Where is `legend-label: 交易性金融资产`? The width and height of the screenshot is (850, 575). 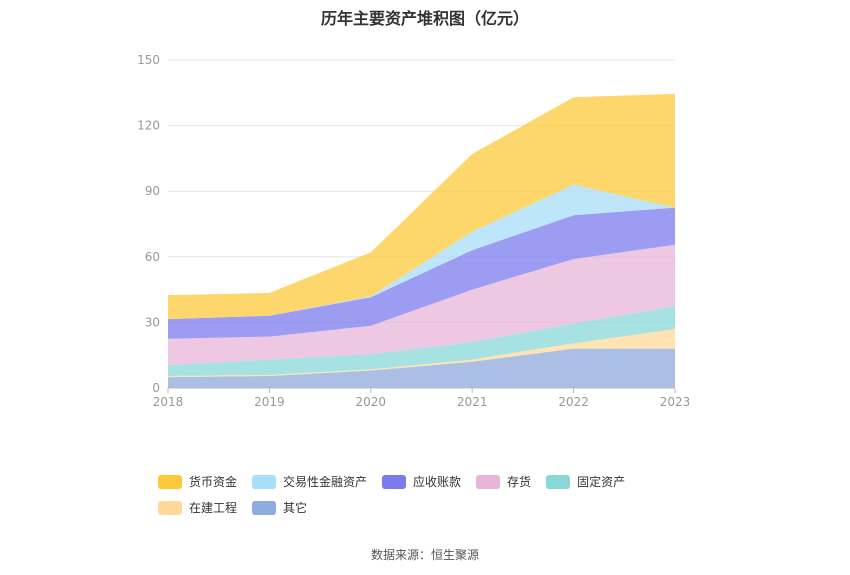
legend-label: 交易性金融资产 is located at coordinates (325, 482).